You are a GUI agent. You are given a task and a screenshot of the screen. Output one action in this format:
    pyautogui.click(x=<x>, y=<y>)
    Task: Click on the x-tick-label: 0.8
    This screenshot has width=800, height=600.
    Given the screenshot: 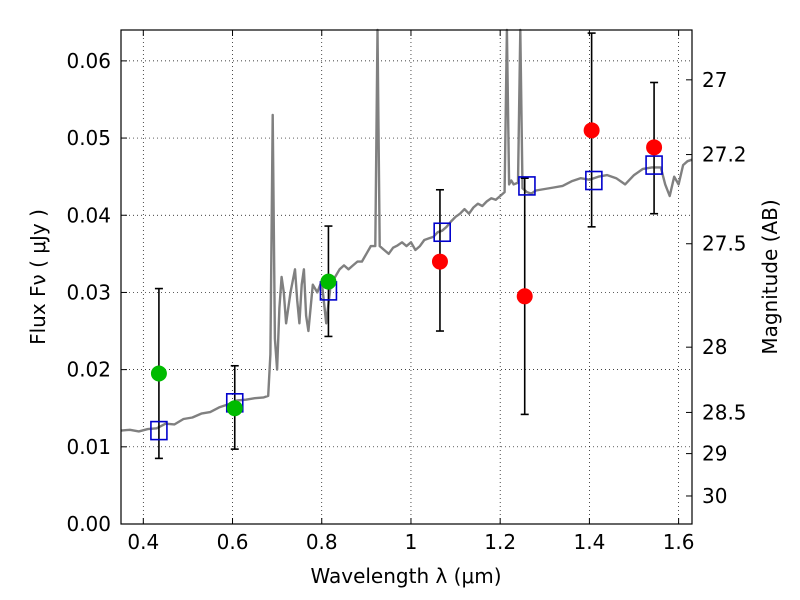 What is the action you would take?
    pyautogui.click(x=322, y=542)
    